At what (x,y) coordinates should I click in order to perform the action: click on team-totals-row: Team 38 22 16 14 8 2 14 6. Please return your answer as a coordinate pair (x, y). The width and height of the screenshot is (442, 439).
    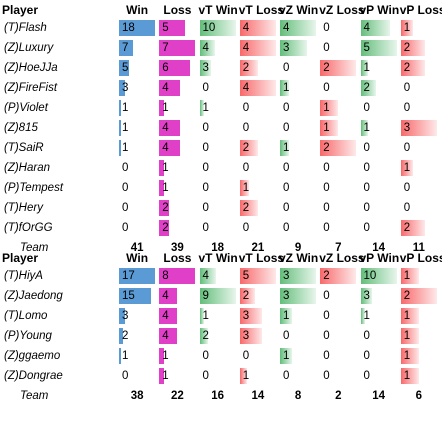
    Looking at the image, I should click on (221, 396).